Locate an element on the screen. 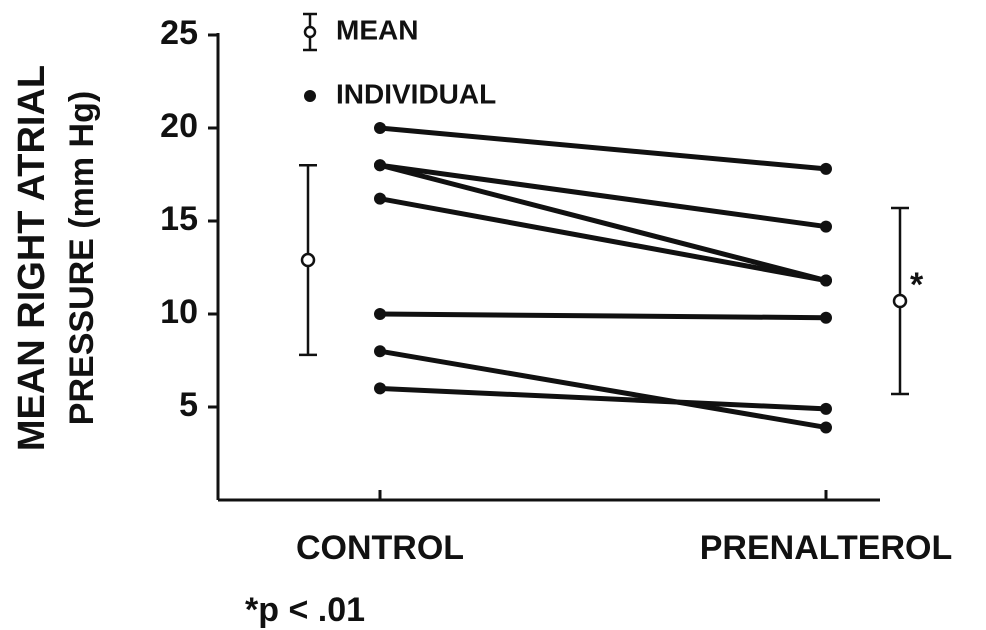  y-tick-label: 20 is located at coordinates (179, 126).